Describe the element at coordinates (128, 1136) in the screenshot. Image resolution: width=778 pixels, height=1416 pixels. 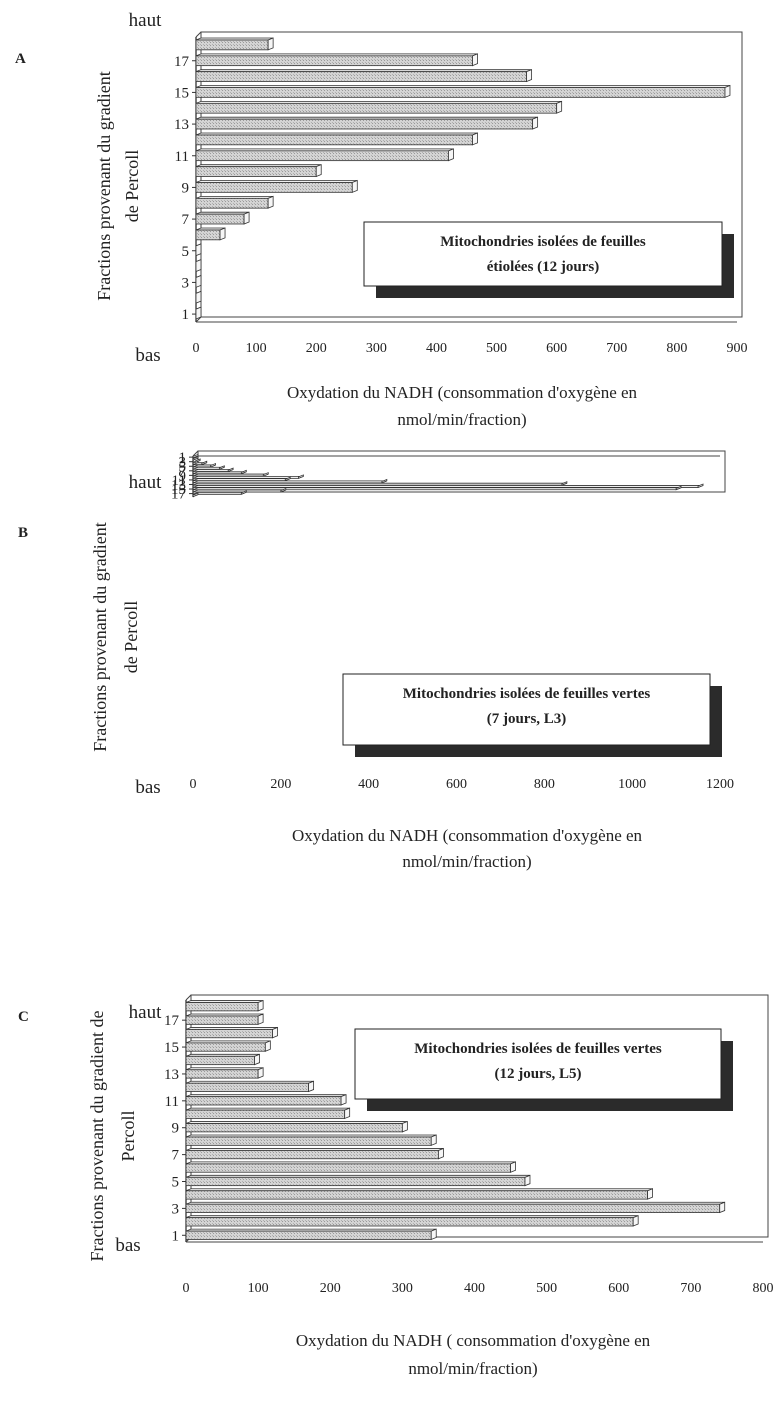
I see `y-axis-title-line-2: Percoll` at that location.